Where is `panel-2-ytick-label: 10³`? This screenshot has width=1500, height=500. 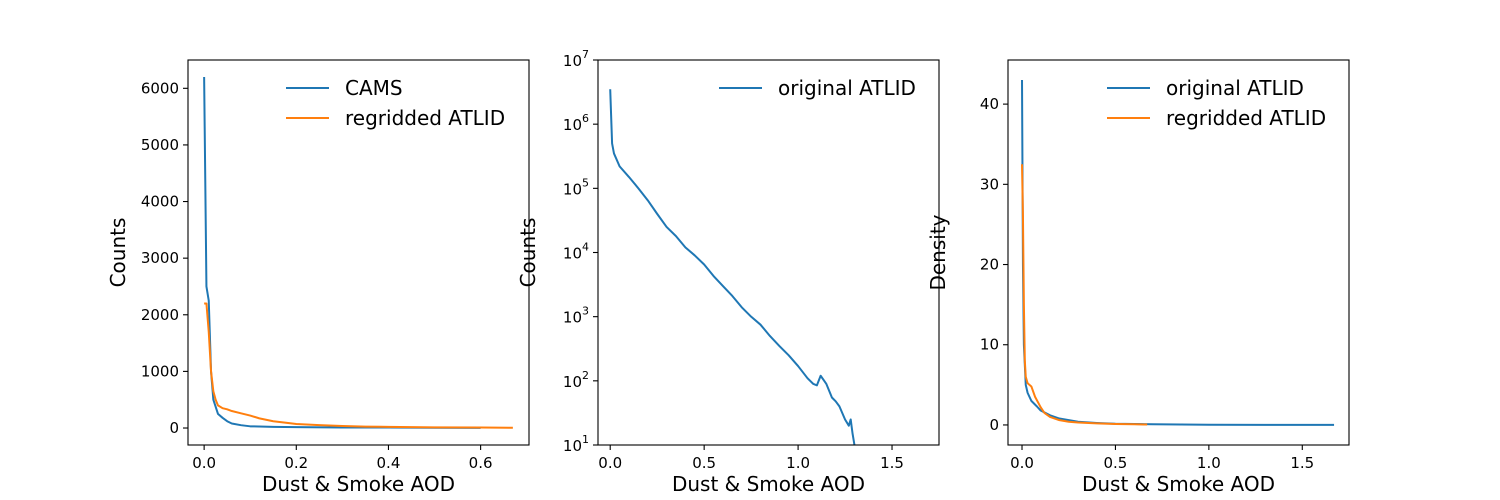
panel-2-ytick-label: 10³ is located at coordinates (576, 316).